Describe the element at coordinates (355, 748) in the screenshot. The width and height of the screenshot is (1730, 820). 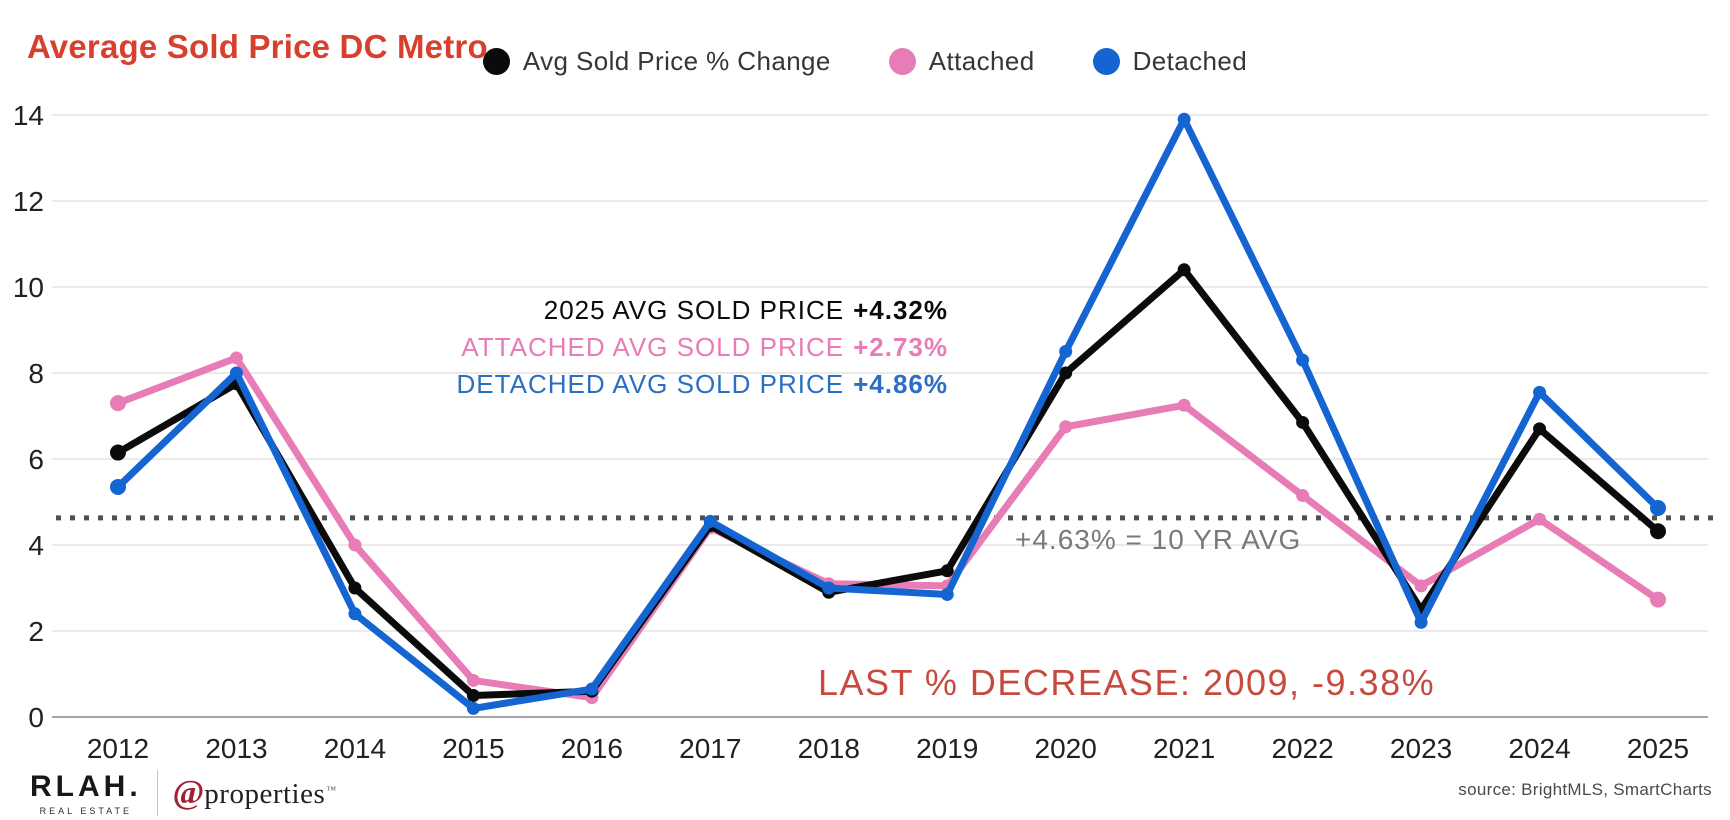
I see `x-tick-label: 2014` at that location.